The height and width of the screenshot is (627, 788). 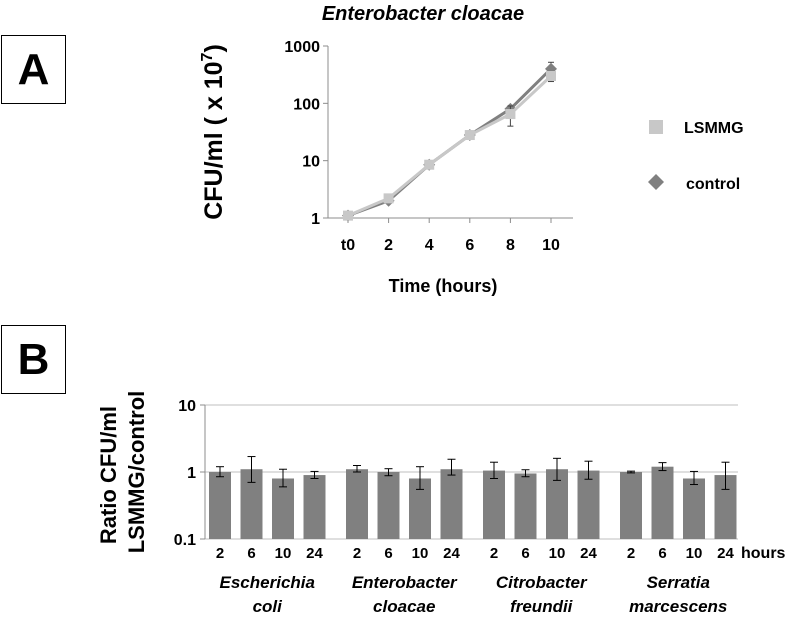 What do you see at coordinates (510, 245) in the screenshot?
I see `x-tick-label: 8` at bounding box center [510, 245].